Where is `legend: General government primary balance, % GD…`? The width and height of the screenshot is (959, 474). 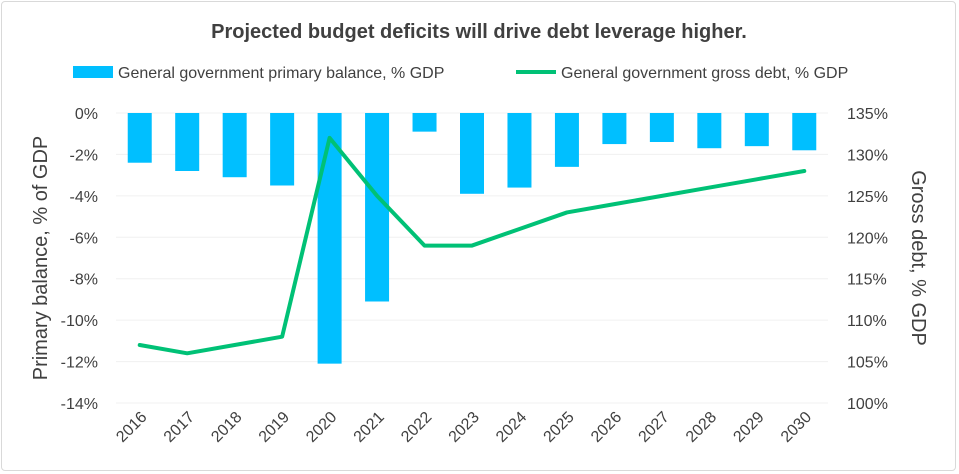
legend: General government primary balance, % GD… is located at coordinates (460, 73).